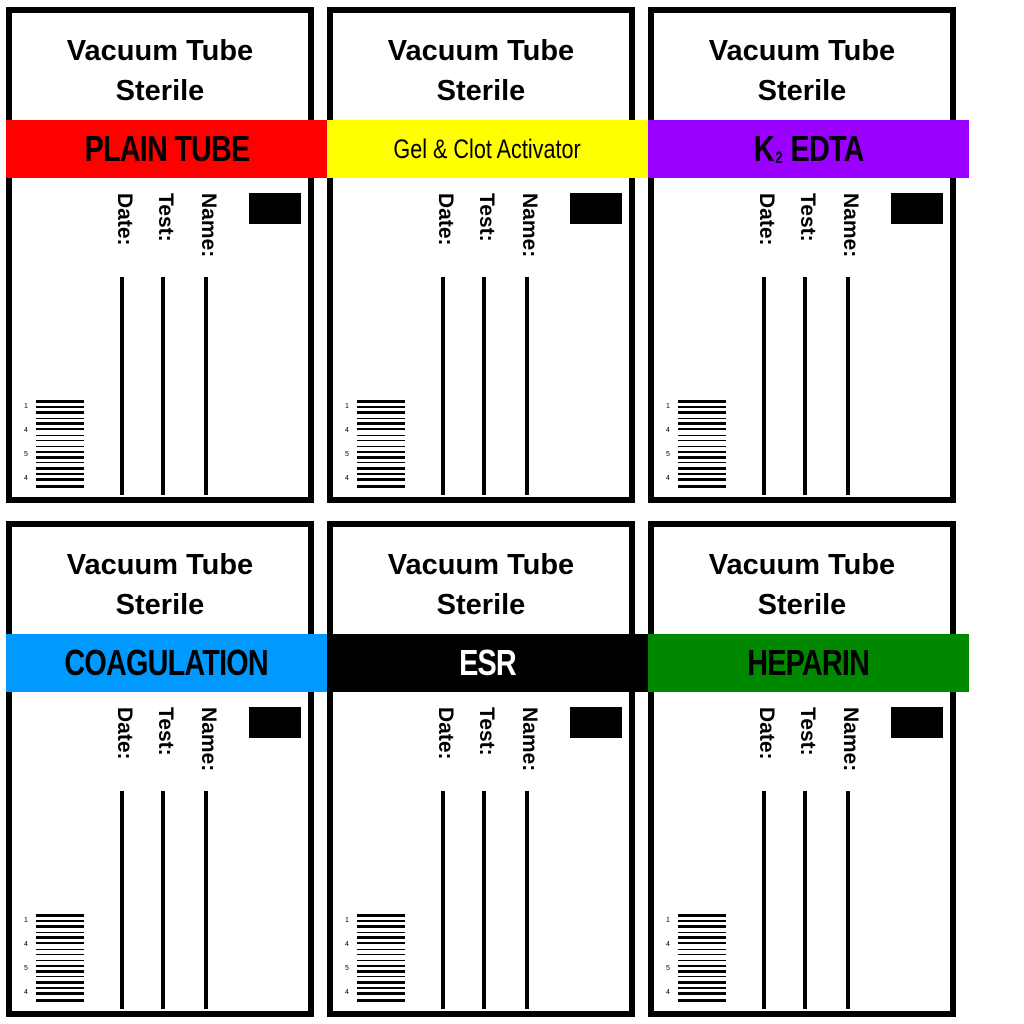  I want to click on color-band: COAGULATION, so click(166, 663).